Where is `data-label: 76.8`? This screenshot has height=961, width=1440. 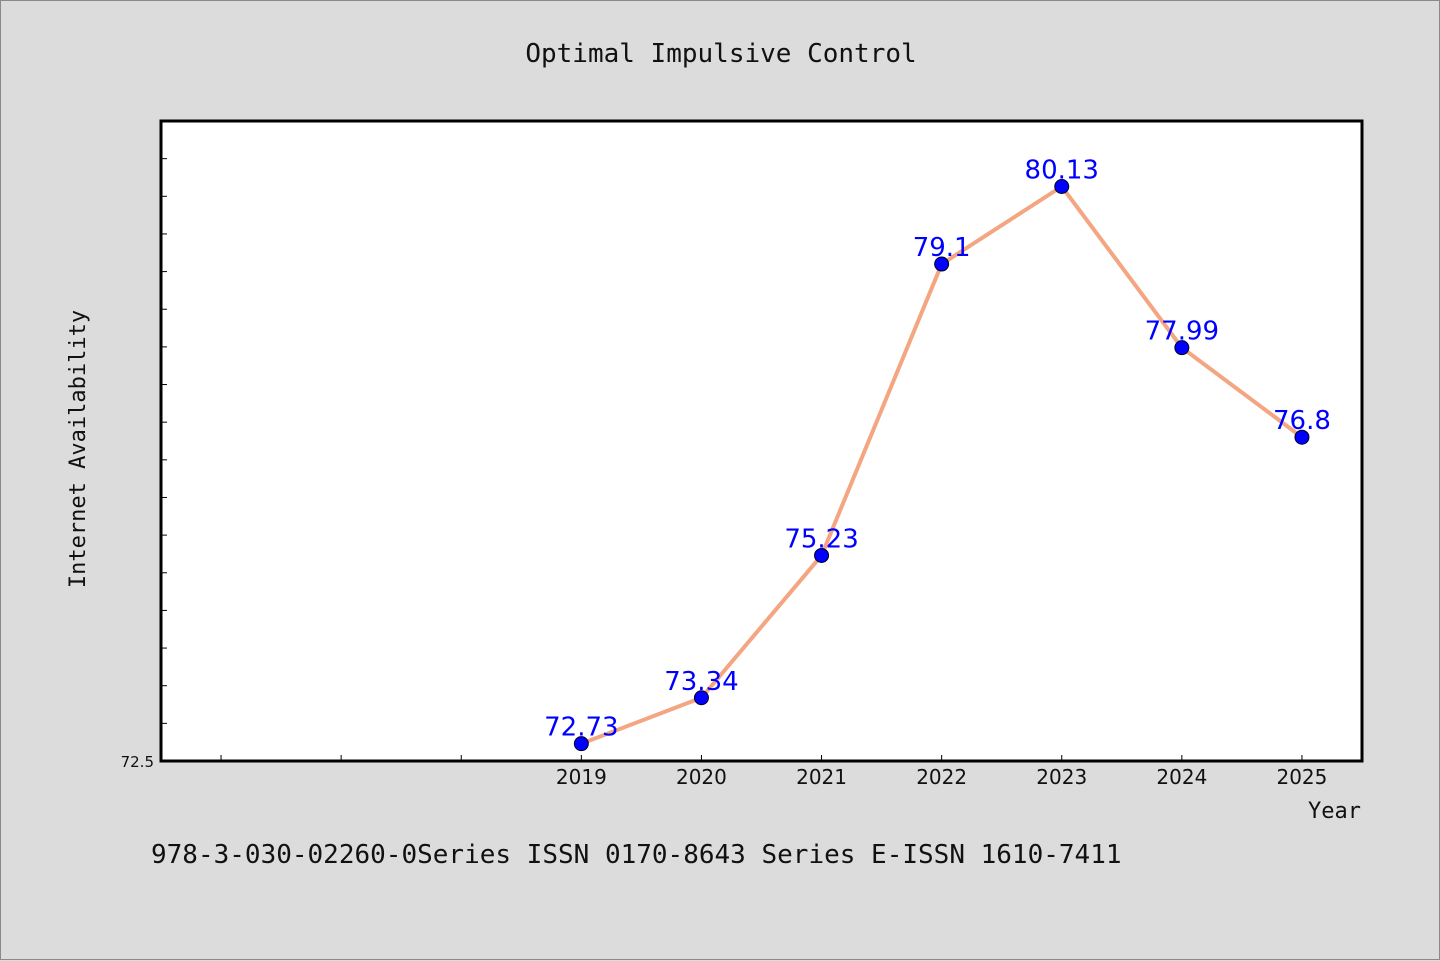 data-label: 76.8 is located at coordinates (1302, 421).